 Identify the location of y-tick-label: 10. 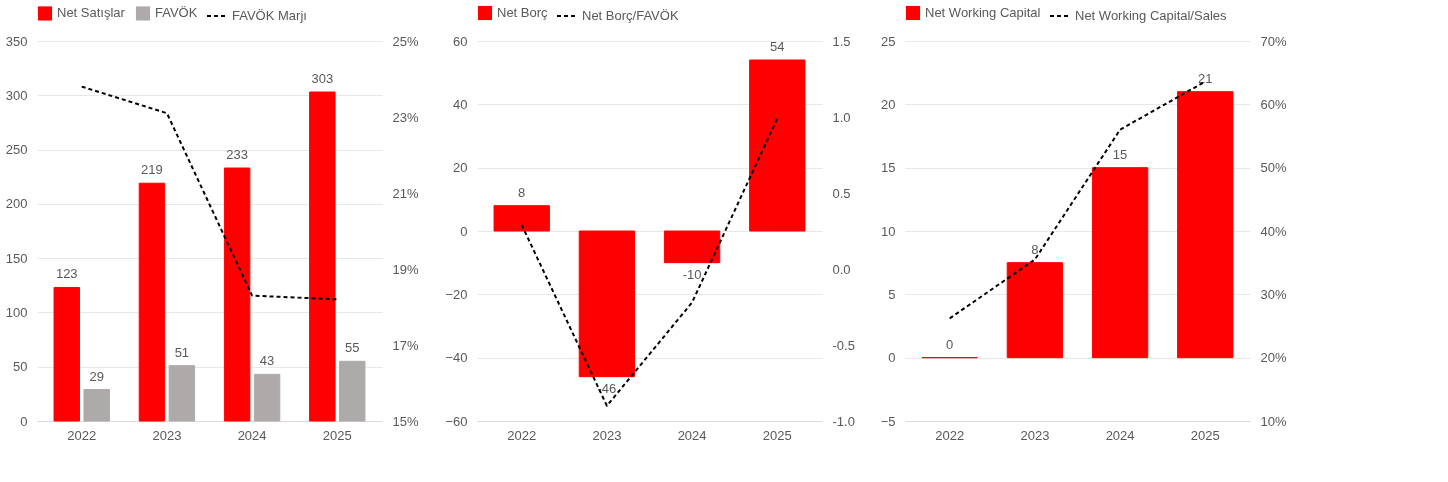
(888, 231).